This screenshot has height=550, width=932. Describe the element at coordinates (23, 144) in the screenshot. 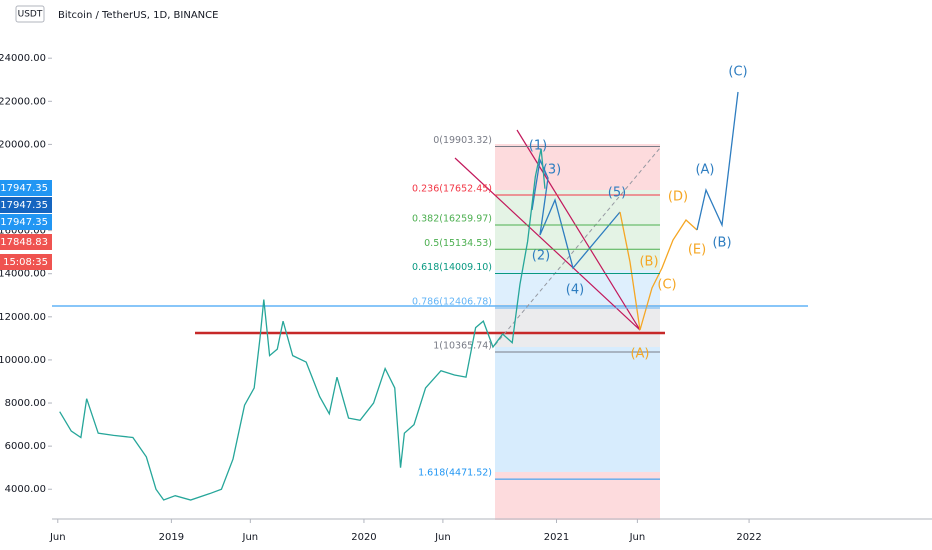

I see `y-tick-label: 20000.00` at that location.